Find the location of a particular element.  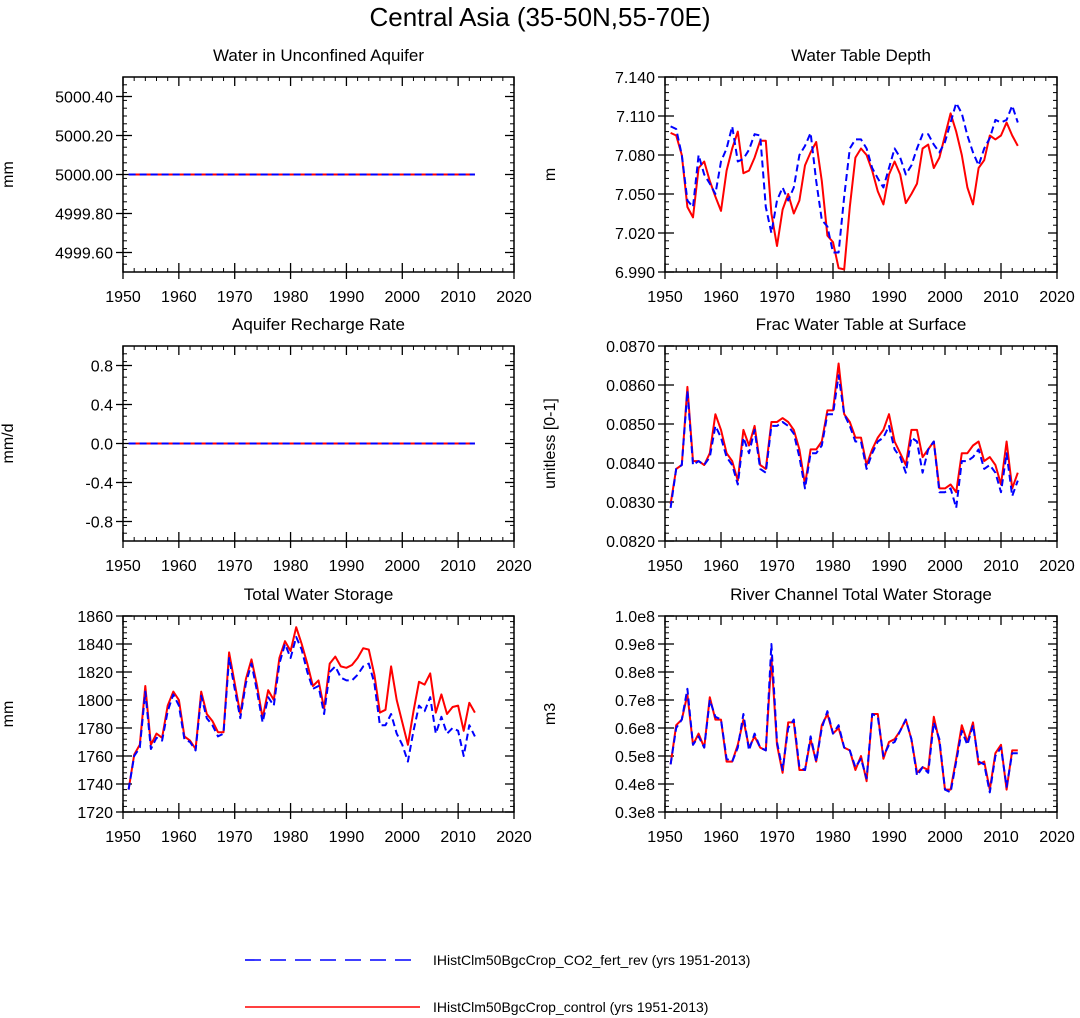

y-tick-label: 0.3e8 is located at coordinates (635, 813).